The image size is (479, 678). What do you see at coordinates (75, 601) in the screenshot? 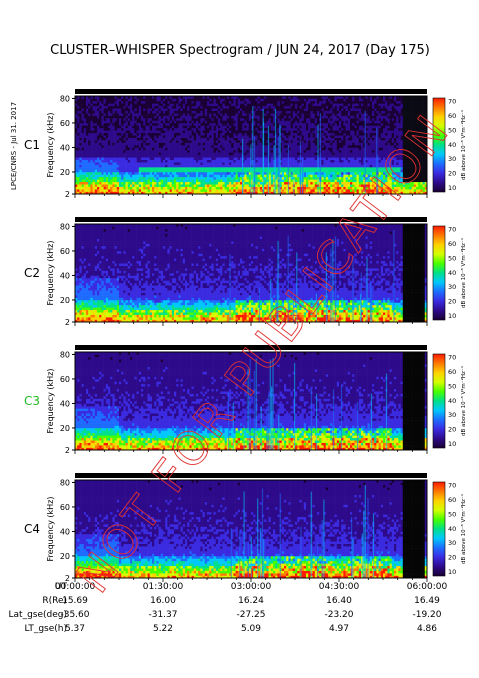
I see `x-row-value: 15.69` at bounding box center [75, 601].